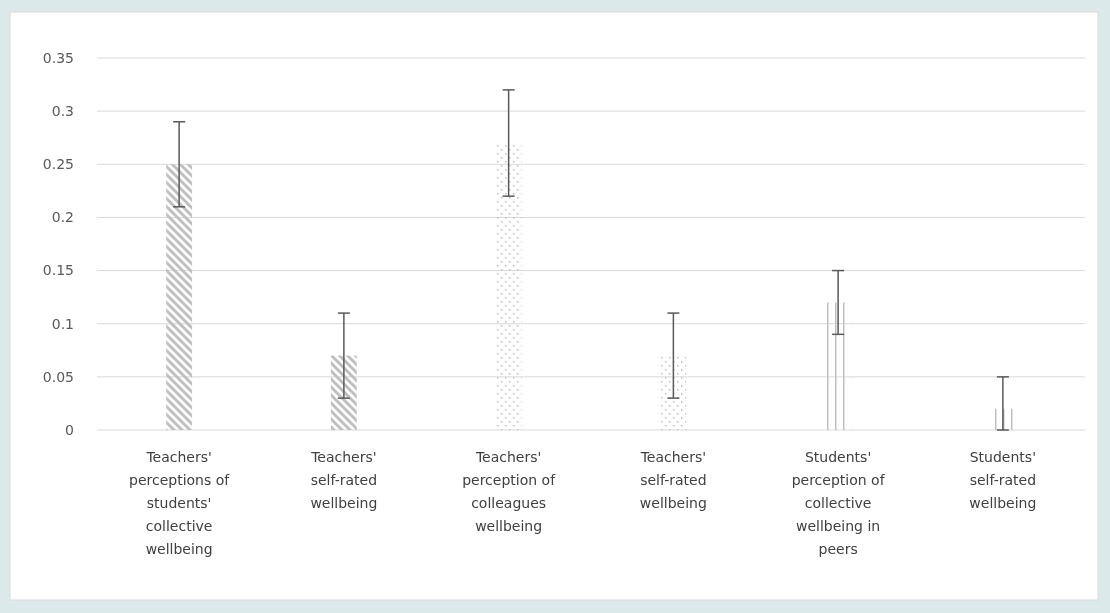  What do you see at coordinates (509, 491) in the screenshot?
I see `x-tick-label: Teachers' perception of colleagues wellbeing` at bounding box center [509, 491].